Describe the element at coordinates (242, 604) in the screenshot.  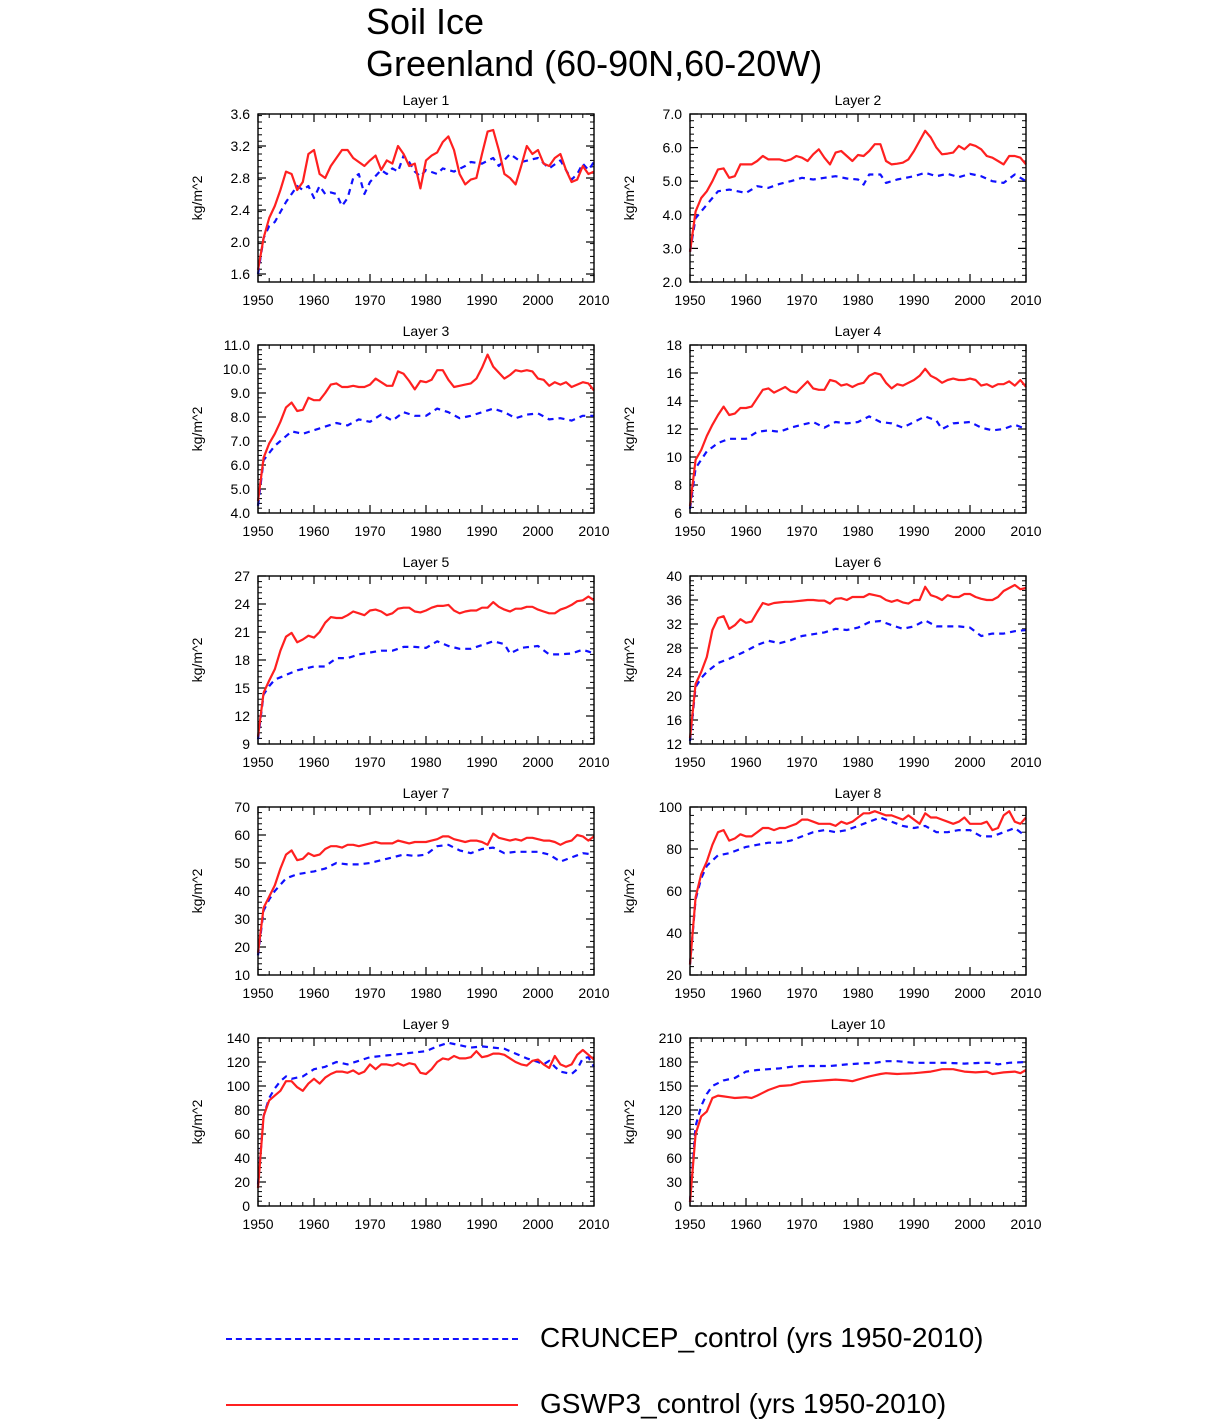
I see `y-tick-label: 24` at that location.